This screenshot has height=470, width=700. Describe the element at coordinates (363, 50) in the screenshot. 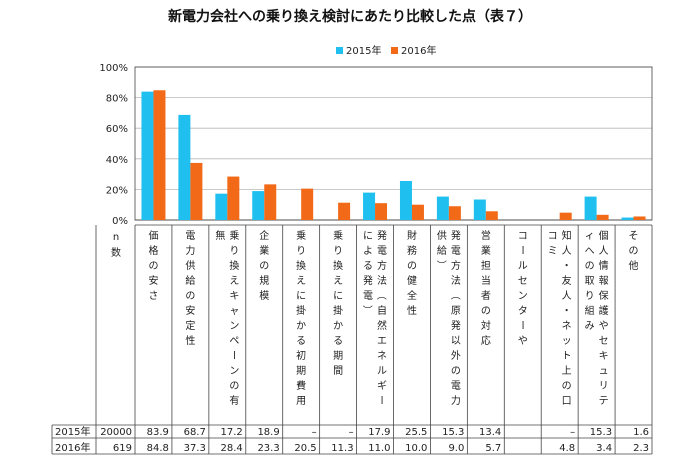

I see `legend-label: 2015年` at that location.